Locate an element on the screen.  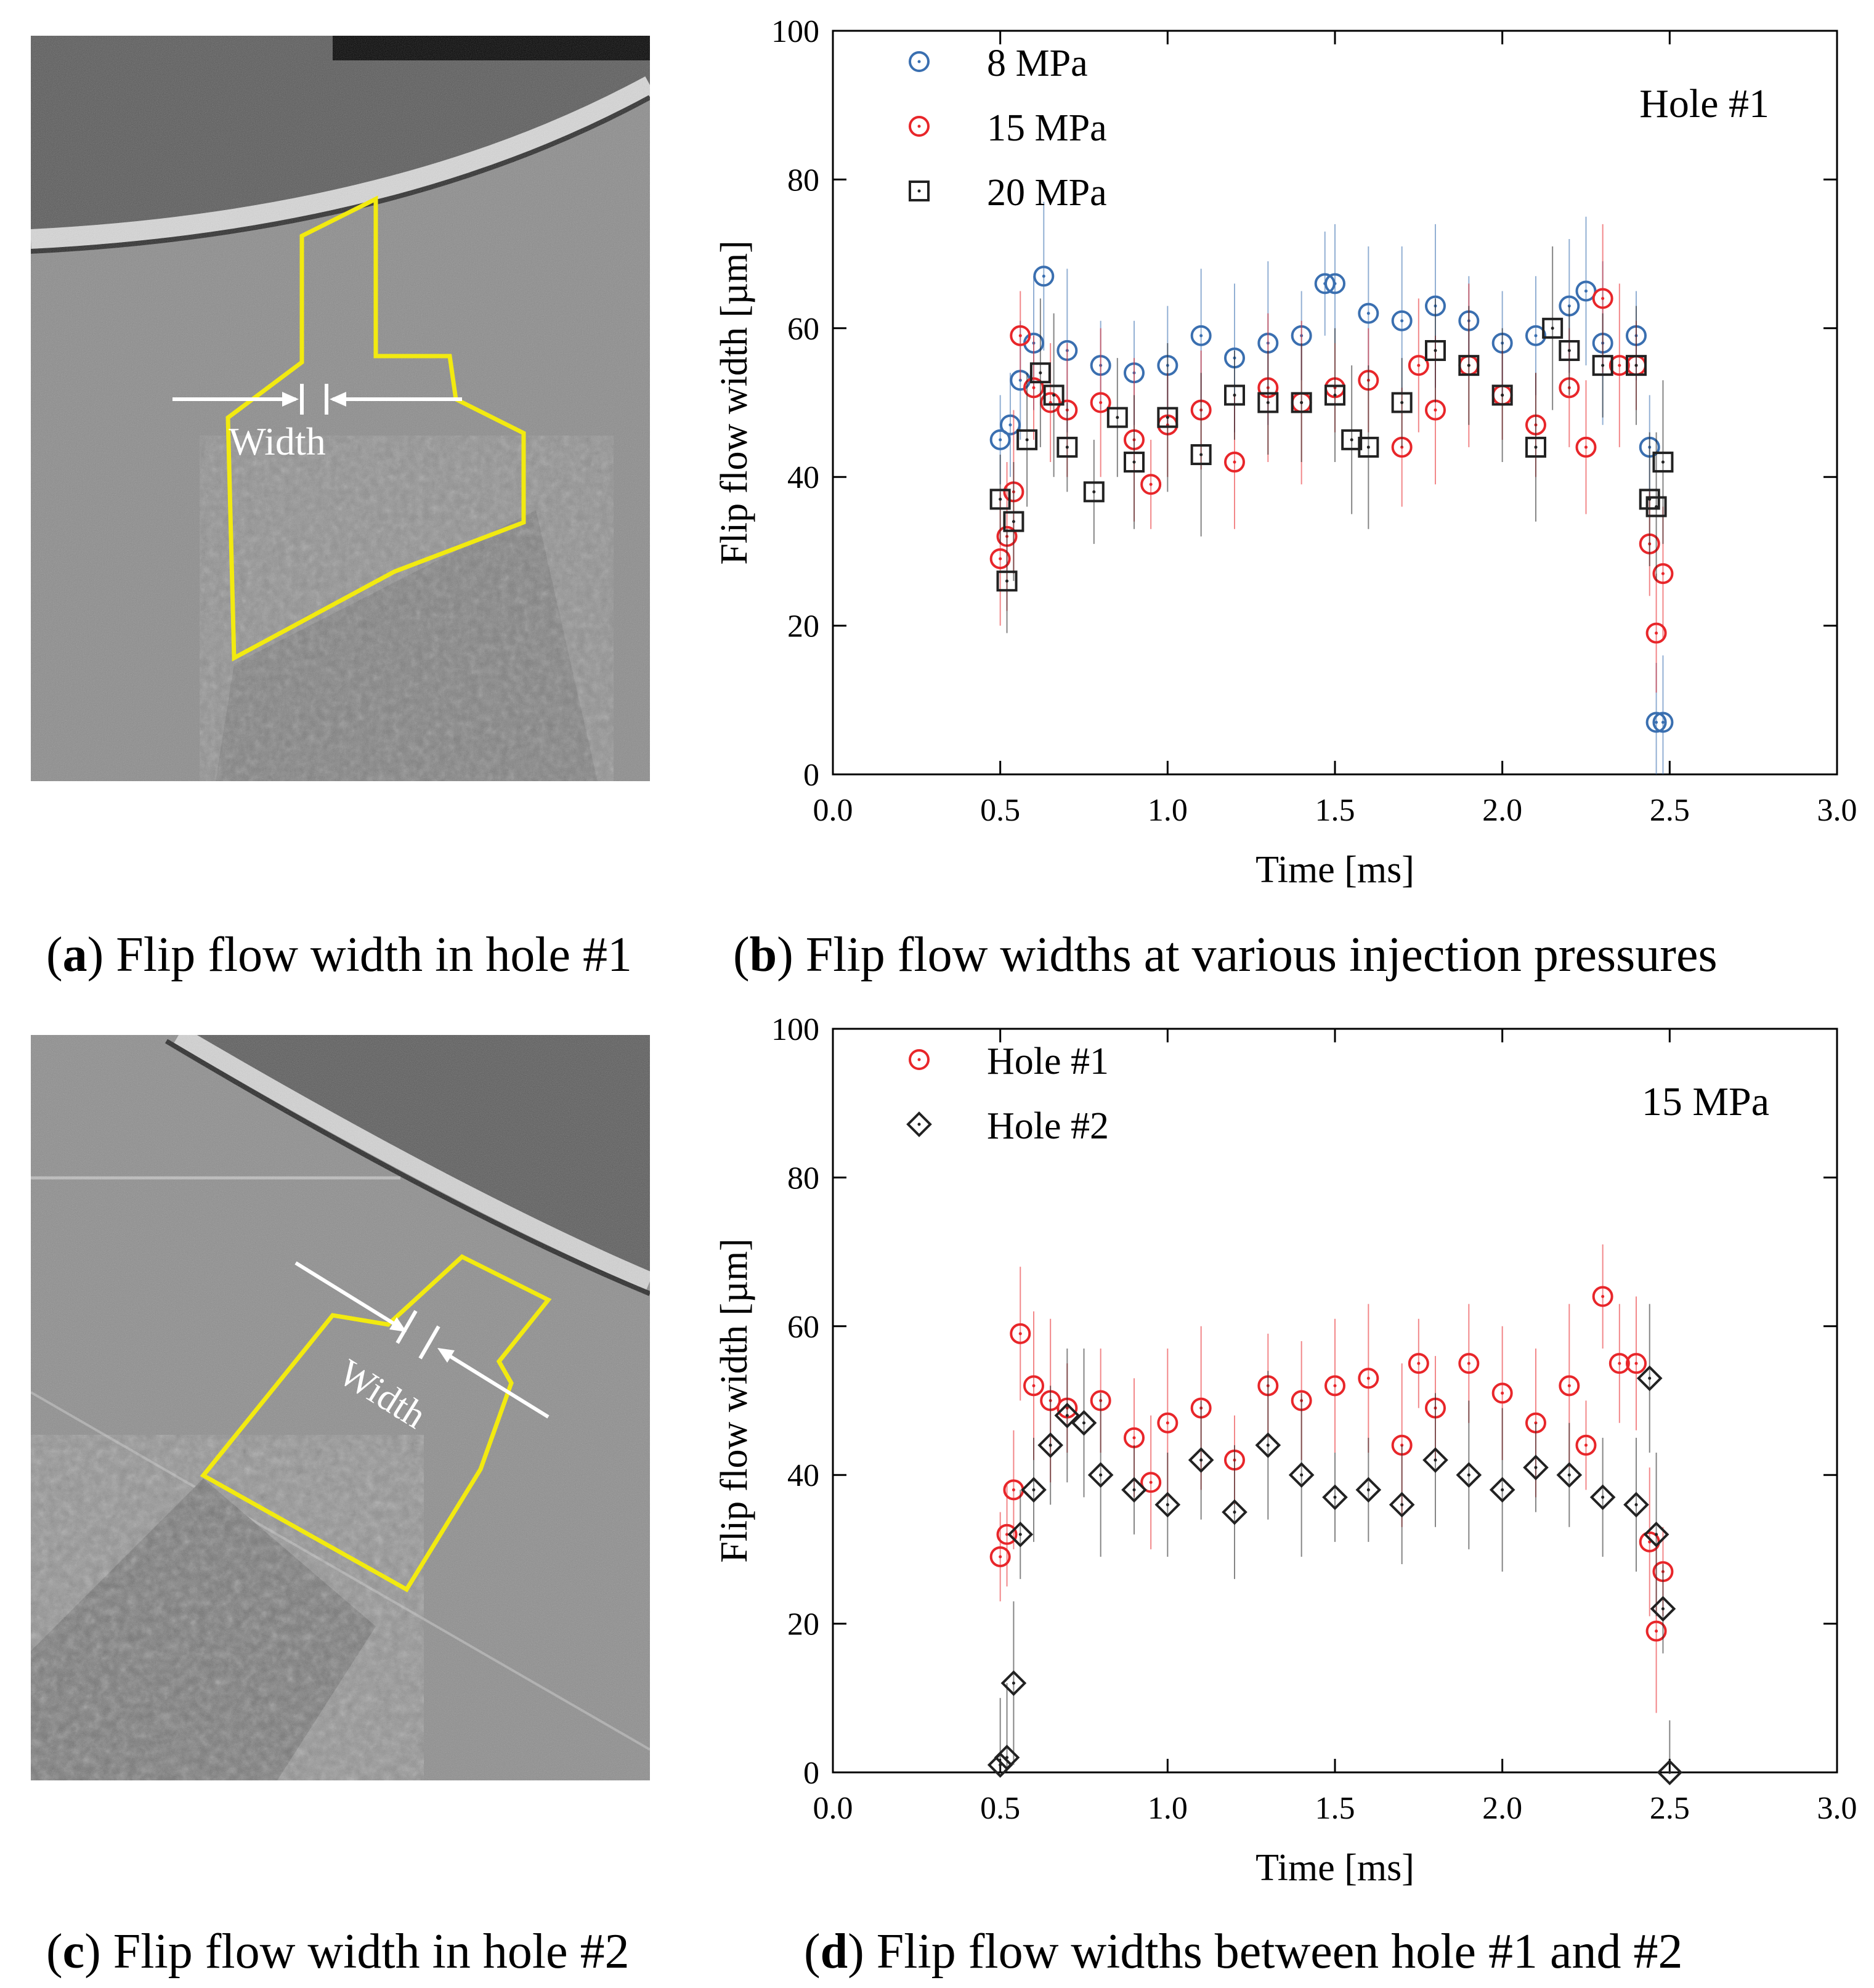
hole1-outline is located at coordinates (375, 429).